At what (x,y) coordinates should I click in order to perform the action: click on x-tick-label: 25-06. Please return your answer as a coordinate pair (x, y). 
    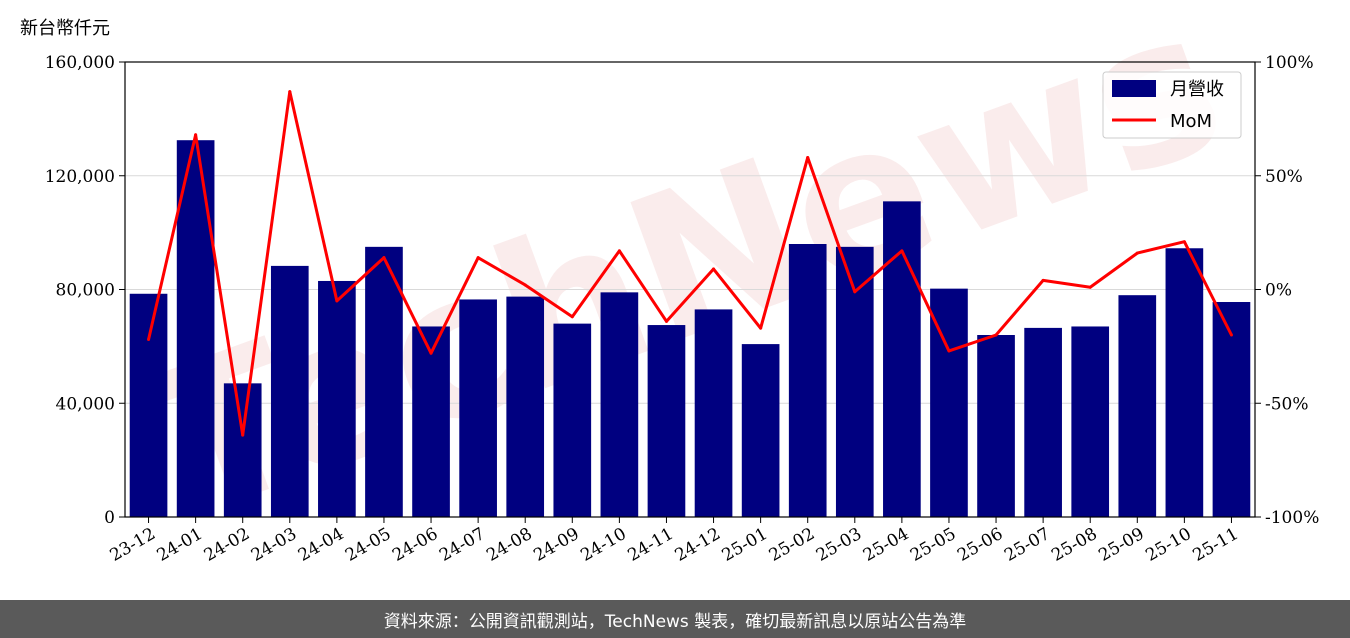
    Looking at the image, I should click on (980, 545).